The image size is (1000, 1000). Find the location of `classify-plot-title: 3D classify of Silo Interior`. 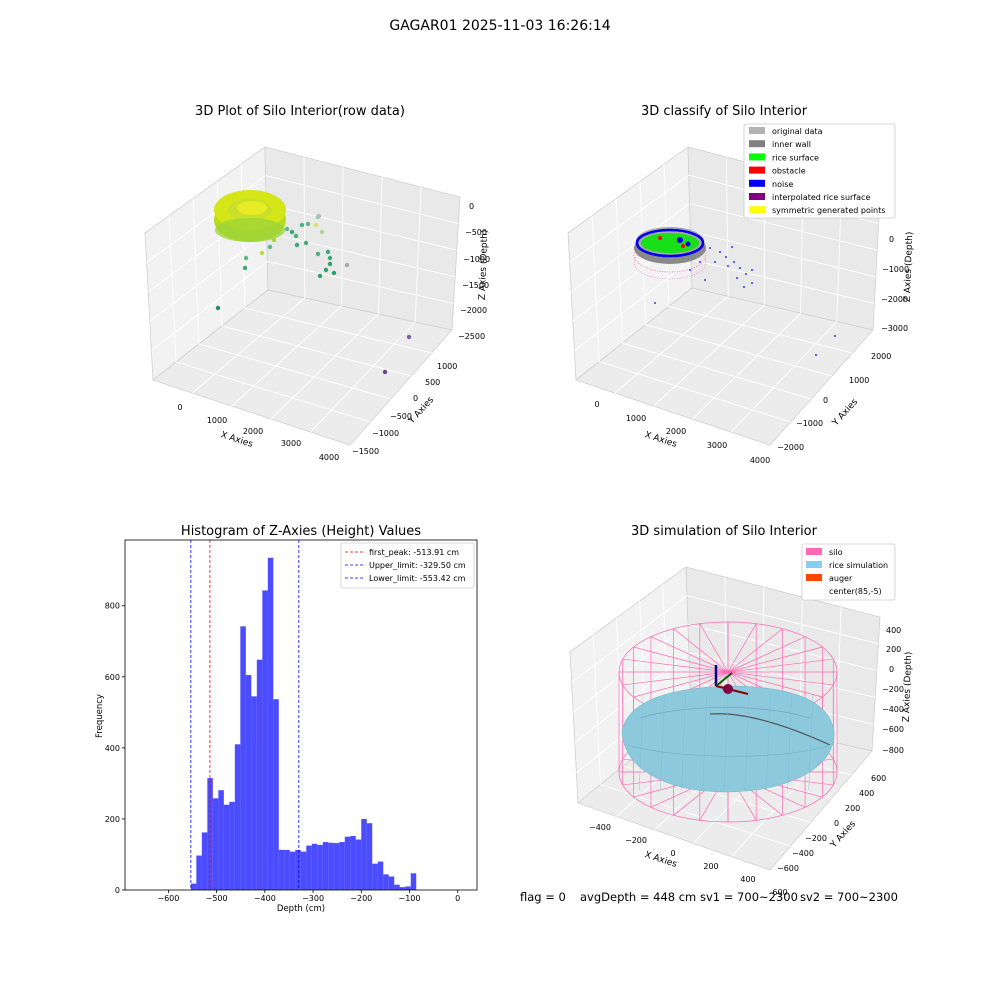

classify-plot-title: 3D classify of Silo Interior is located at coordinates (724, 111).